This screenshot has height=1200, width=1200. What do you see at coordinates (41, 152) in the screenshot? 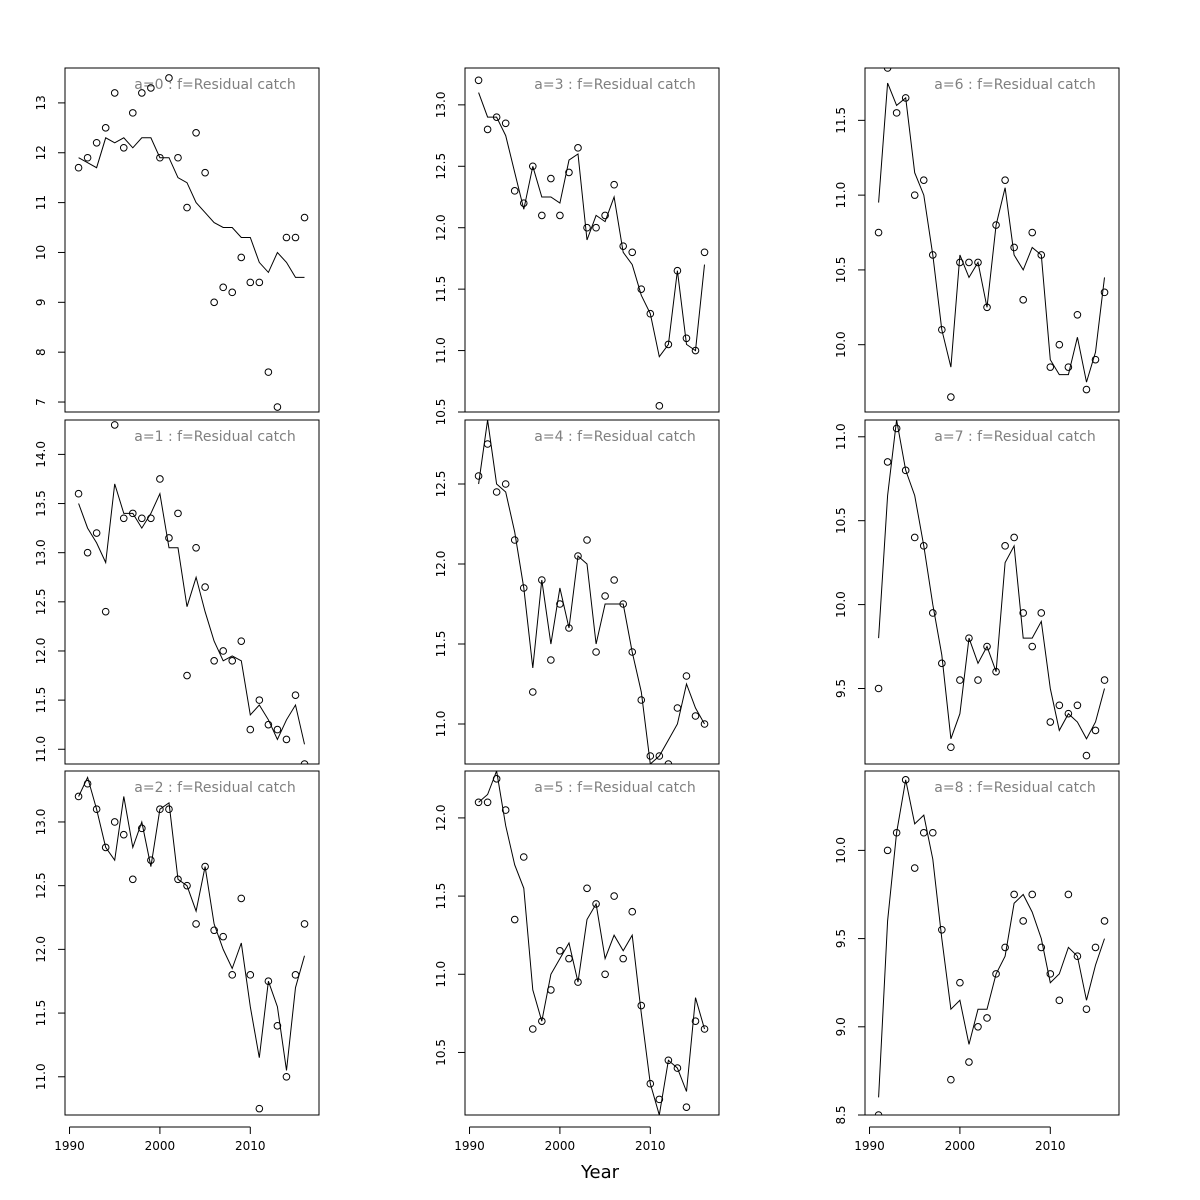
I see `y-tick-label: 12` at bounding box center [41, 152].